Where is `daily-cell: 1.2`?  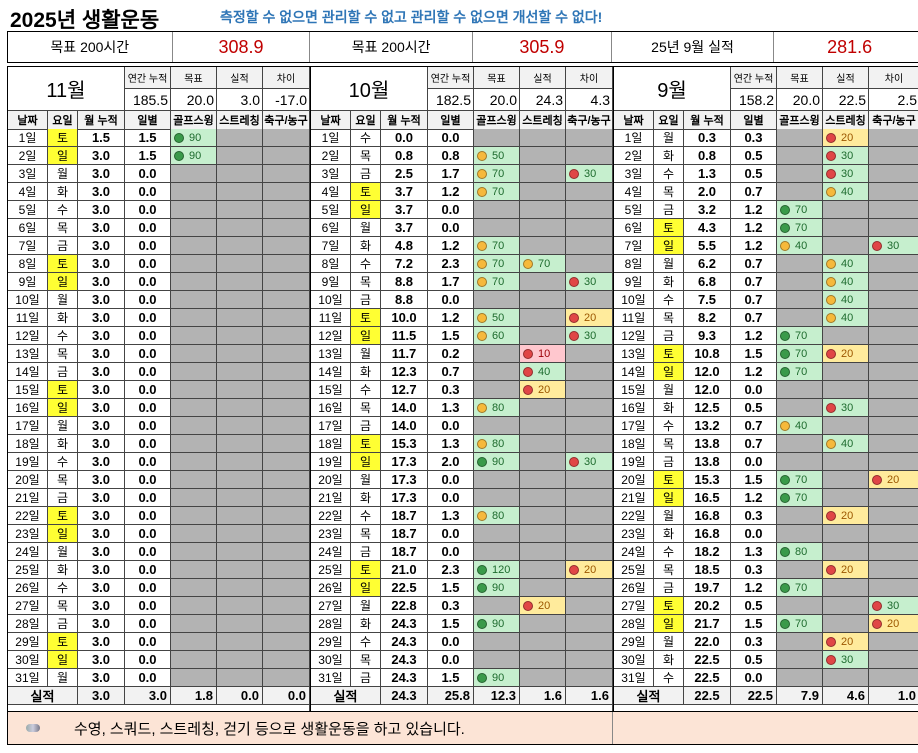
daily-cell: 1.2 is located at coordinates (754, 246).